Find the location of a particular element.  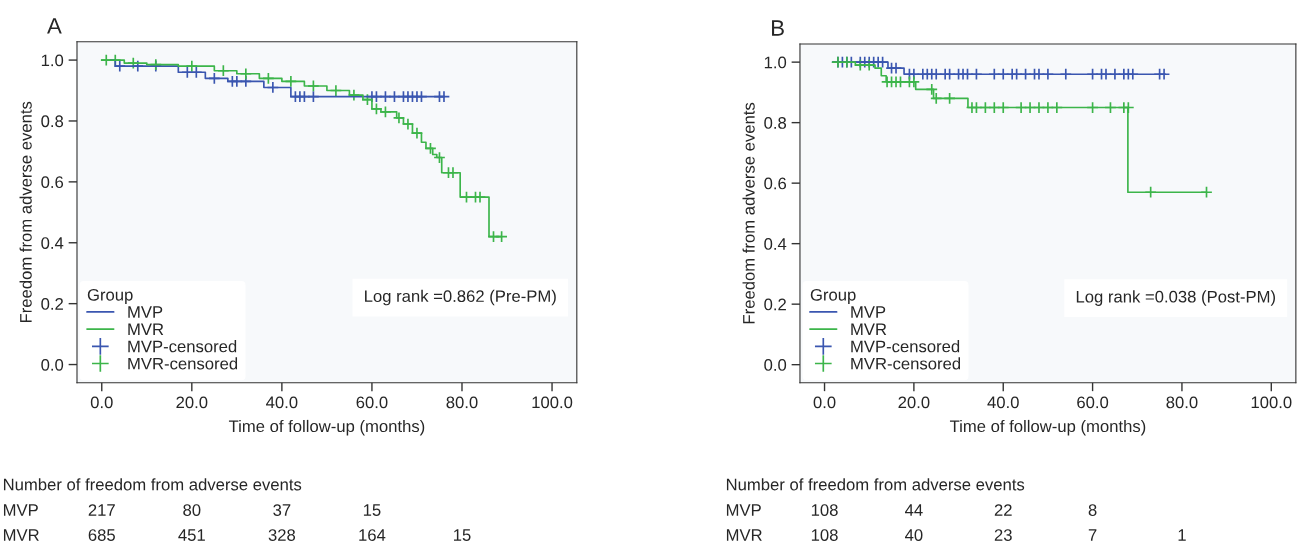

text: MVP 217 80 37 15 is located at coordinates (192, 510).